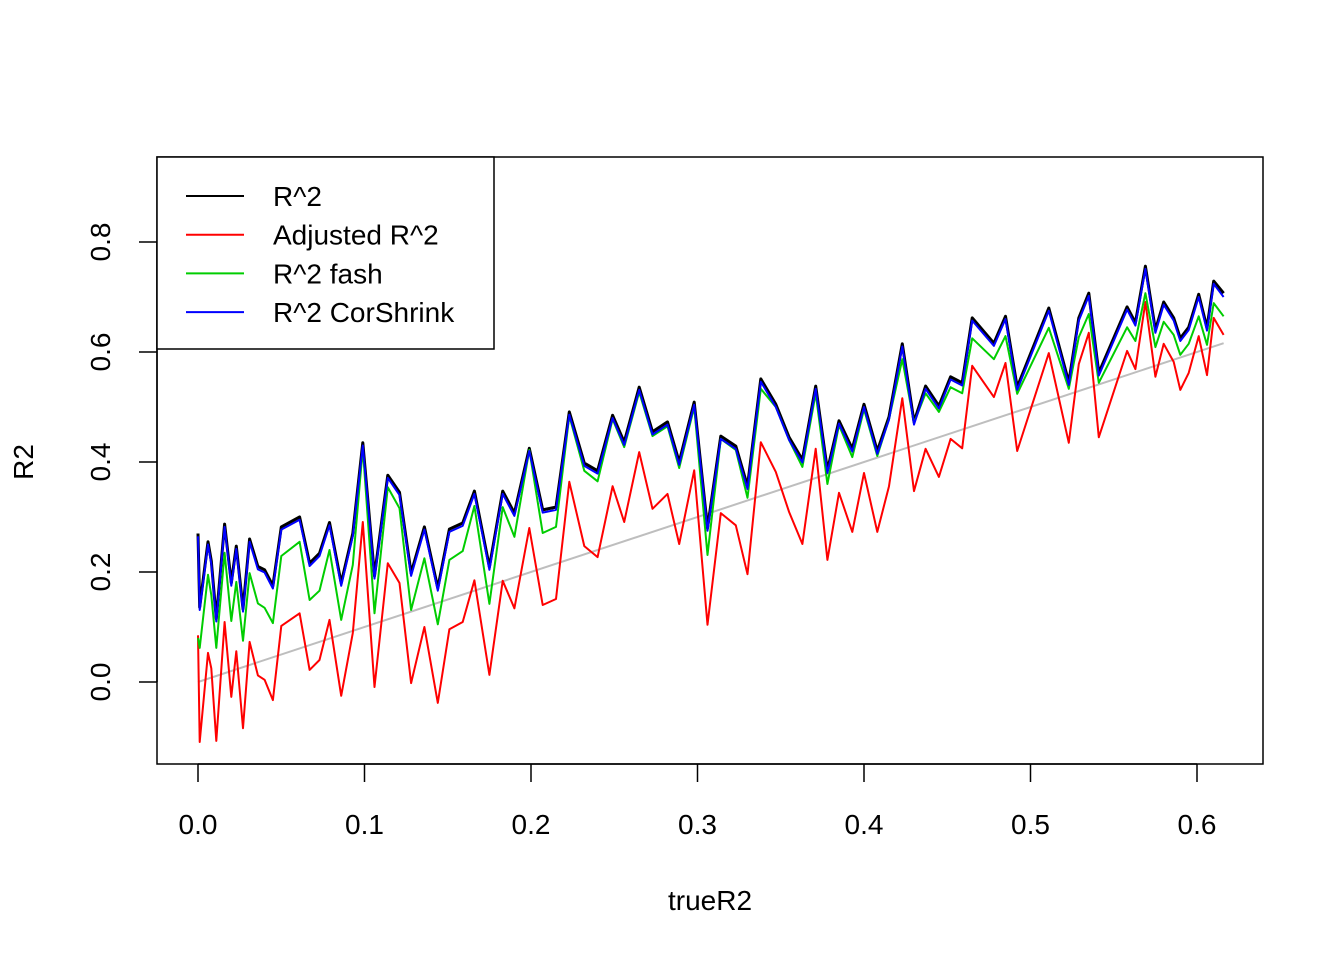 This screenshot has width=1344, height=960. I want to click on legend-box, so click(325, 253).